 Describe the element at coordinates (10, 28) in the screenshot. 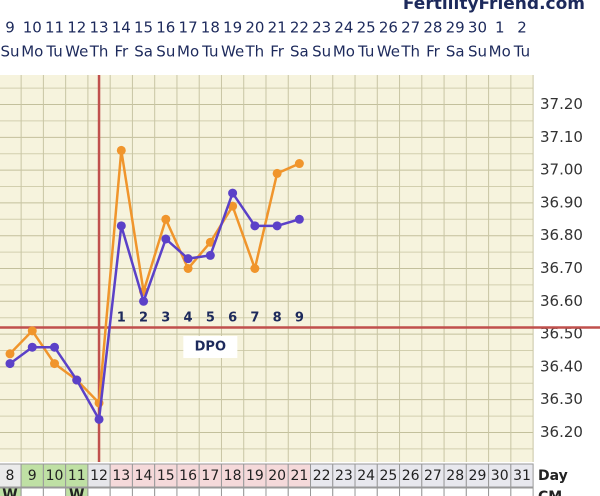

I see `date-label: 9` at that location.